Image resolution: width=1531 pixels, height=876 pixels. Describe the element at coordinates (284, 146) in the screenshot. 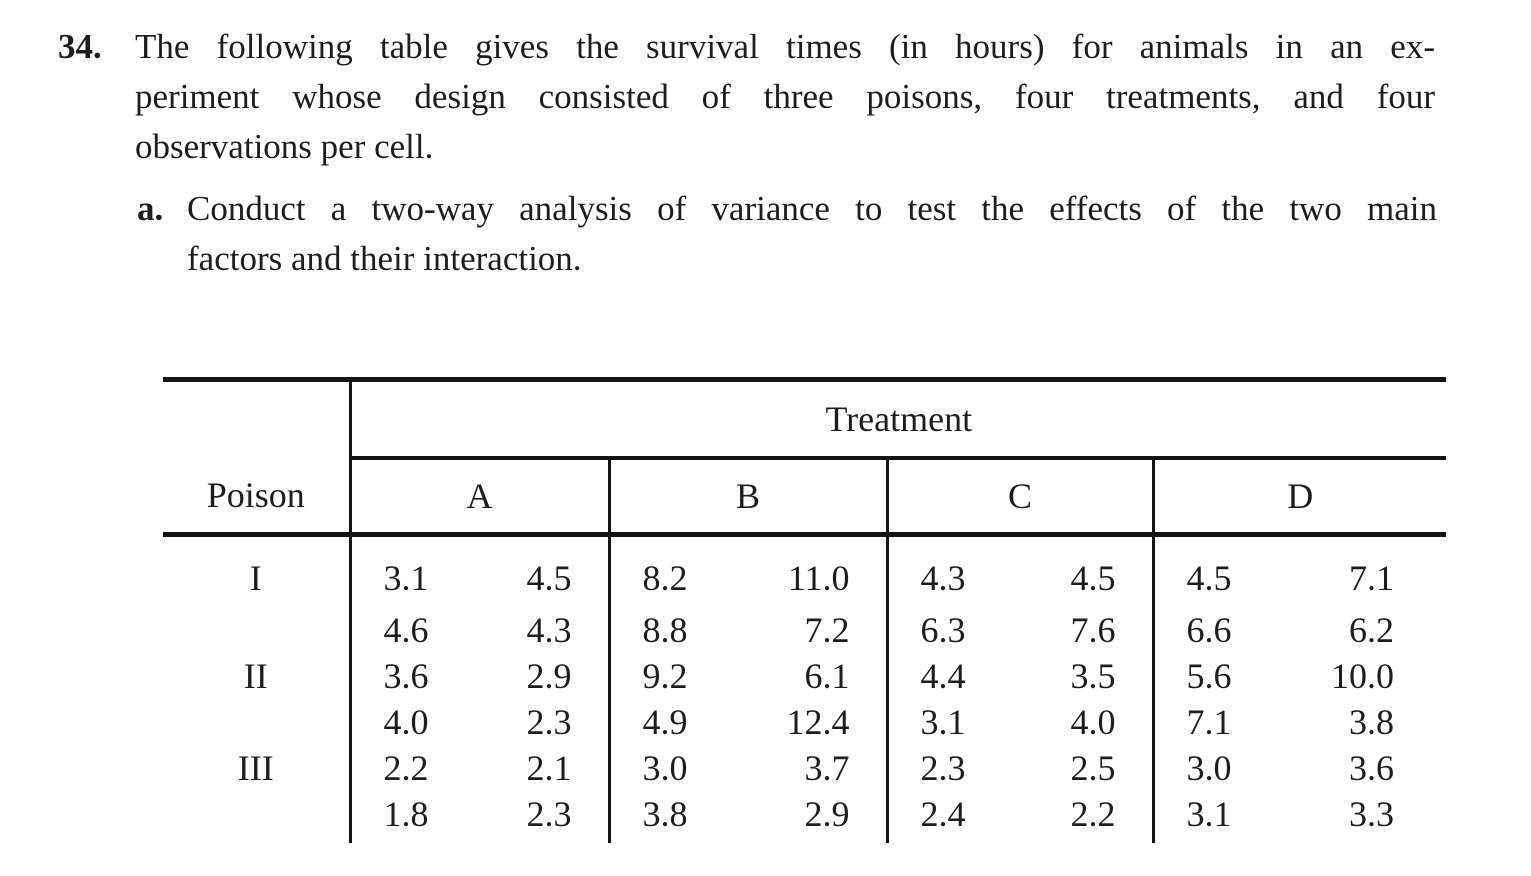

I see `problem-text-line-3: observations per cell.` at that location.